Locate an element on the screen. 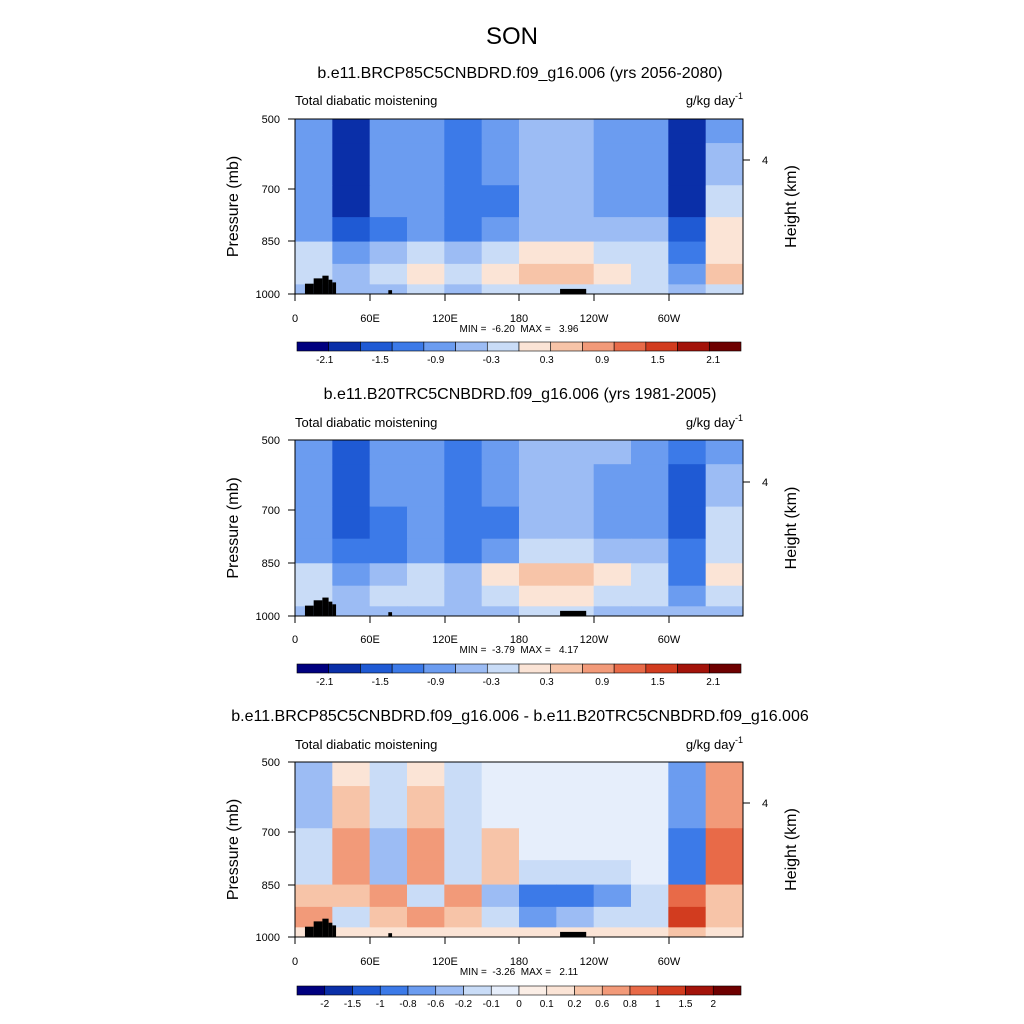 The height and width of the screenshot is (1024, 1024). panel-1-xtick-label: 0 is located at coordinates (295, 319).